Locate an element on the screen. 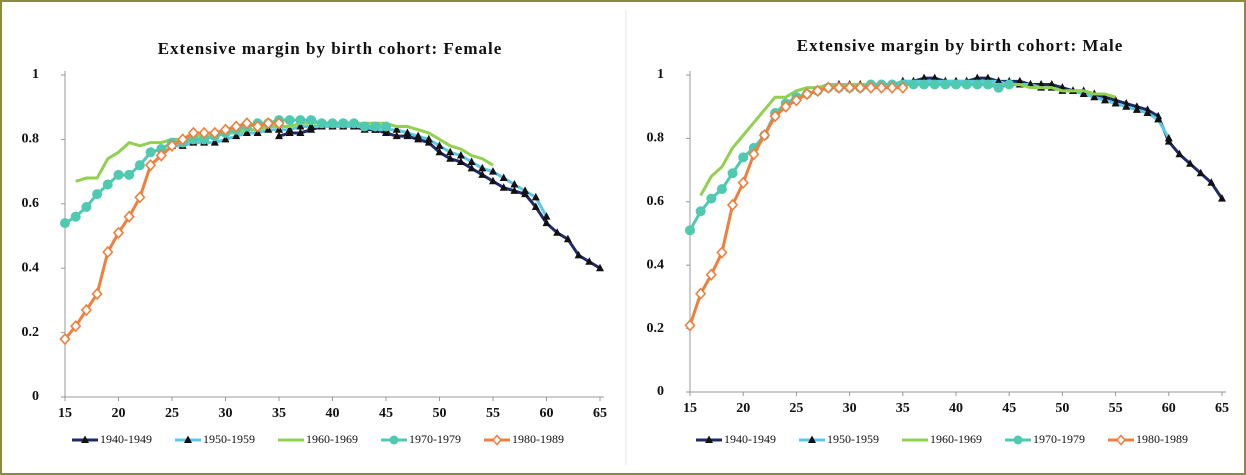 Image resolution: width=1246 pixels, height=475 pixels. x-tick-label: 45 is located at coordinates (1009, 408).